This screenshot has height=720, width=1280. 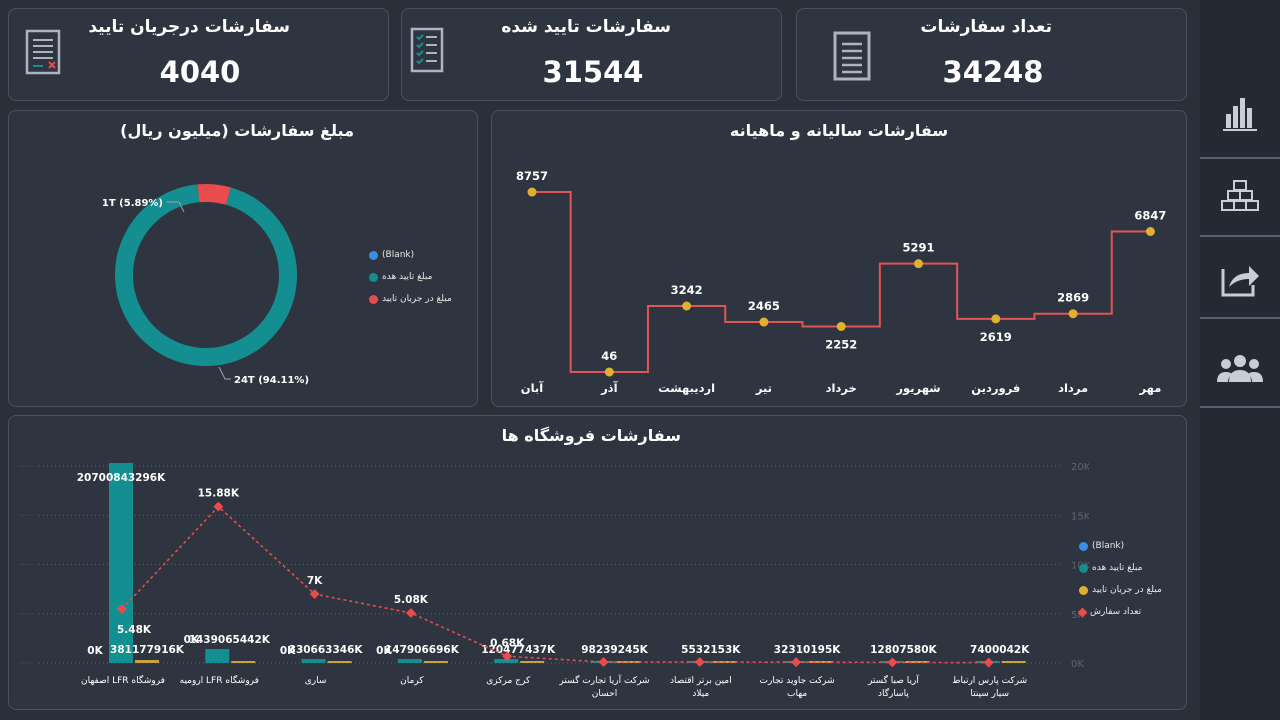 I want to click on x-tick-label: فروشگاه LFR ارومیه, so click(x=219, y=680).